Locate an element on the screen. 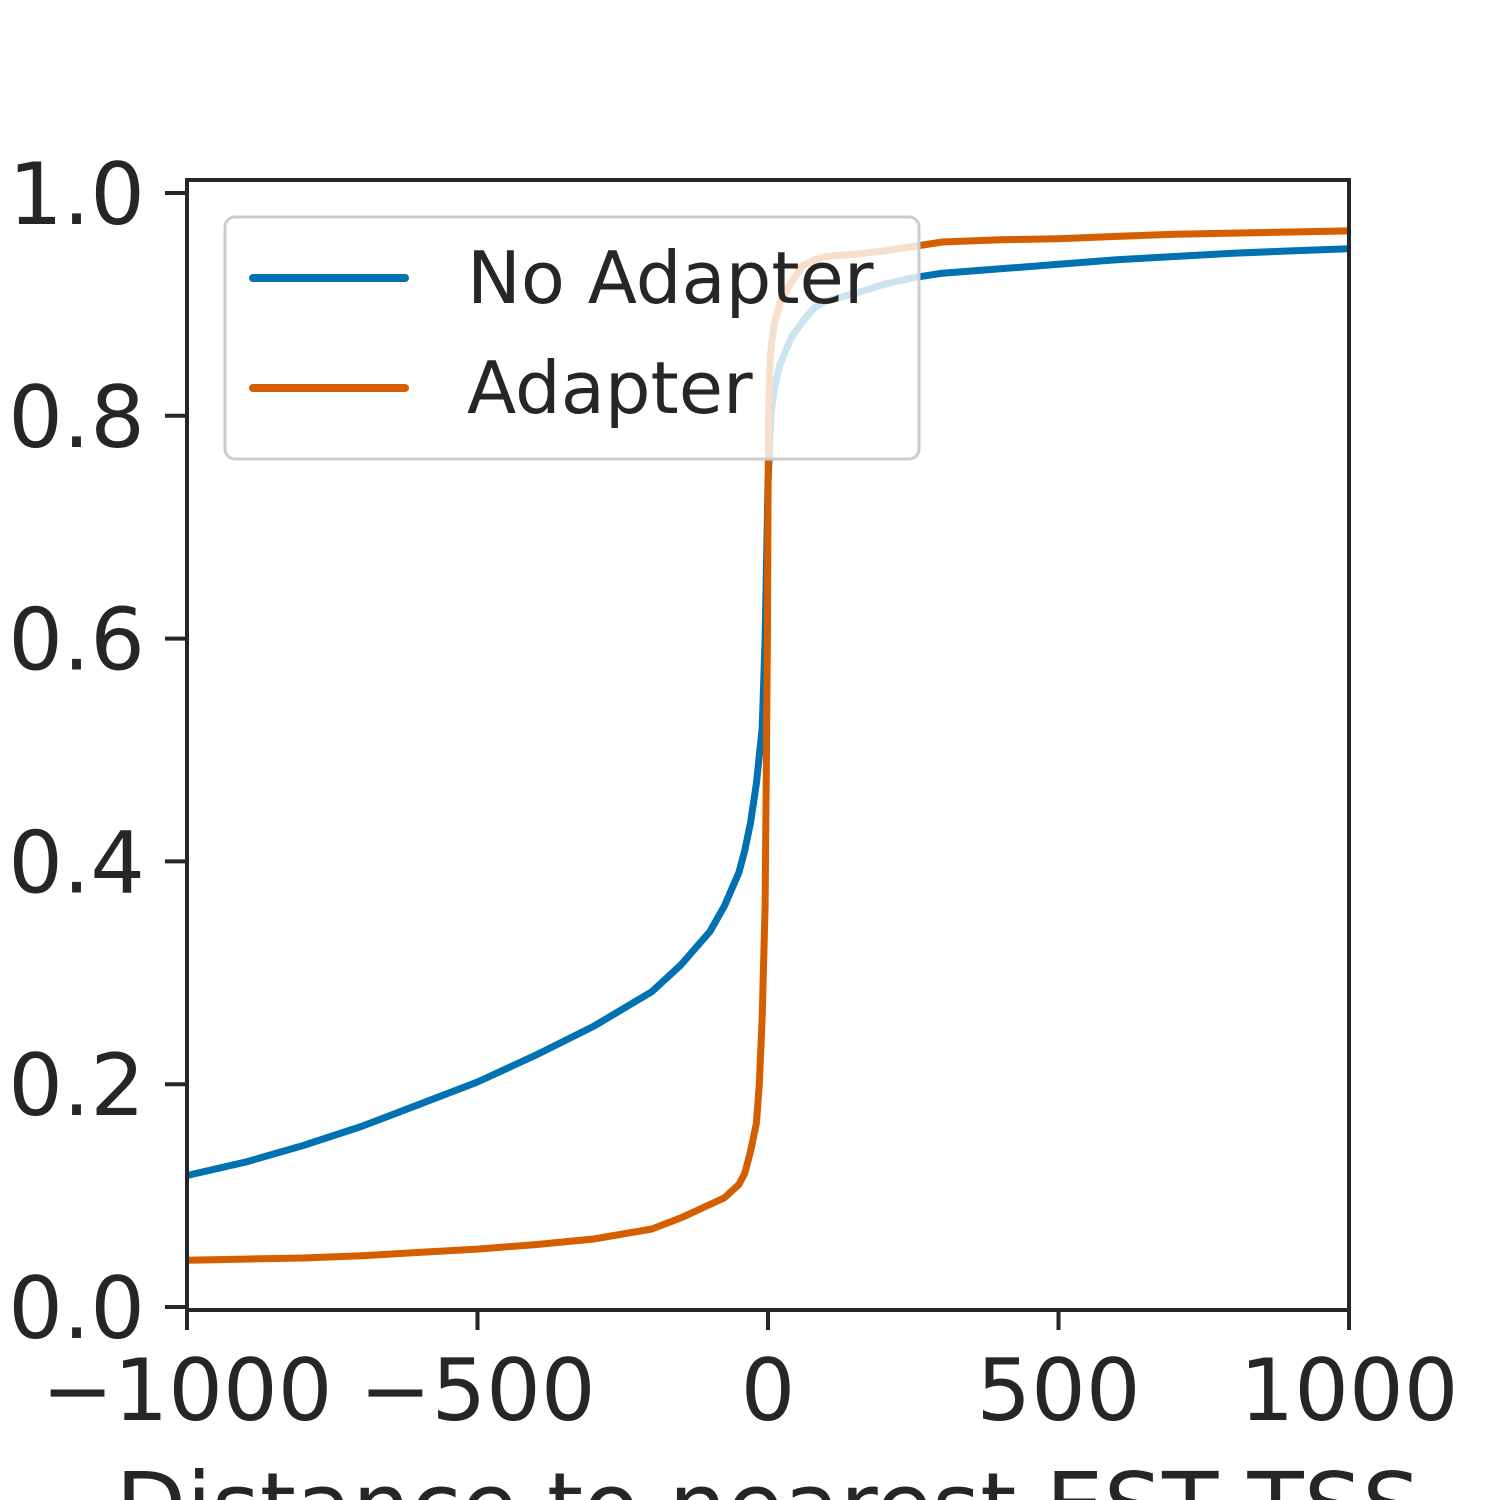 The height and width of the screenshot is (1500, 1500). x-tick-label: 0 is located at coordinates (768, 1391).